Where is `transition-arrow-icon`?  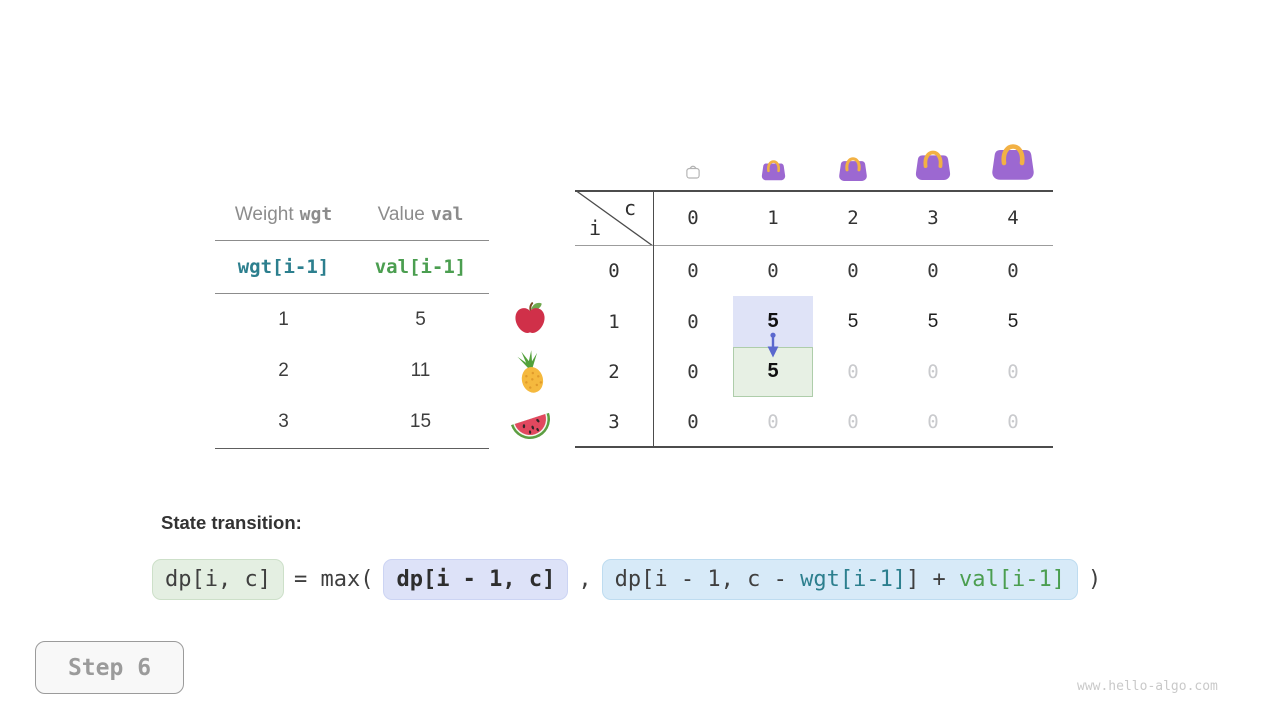 transition-arrow-icon is located at coordinates (773, 345).